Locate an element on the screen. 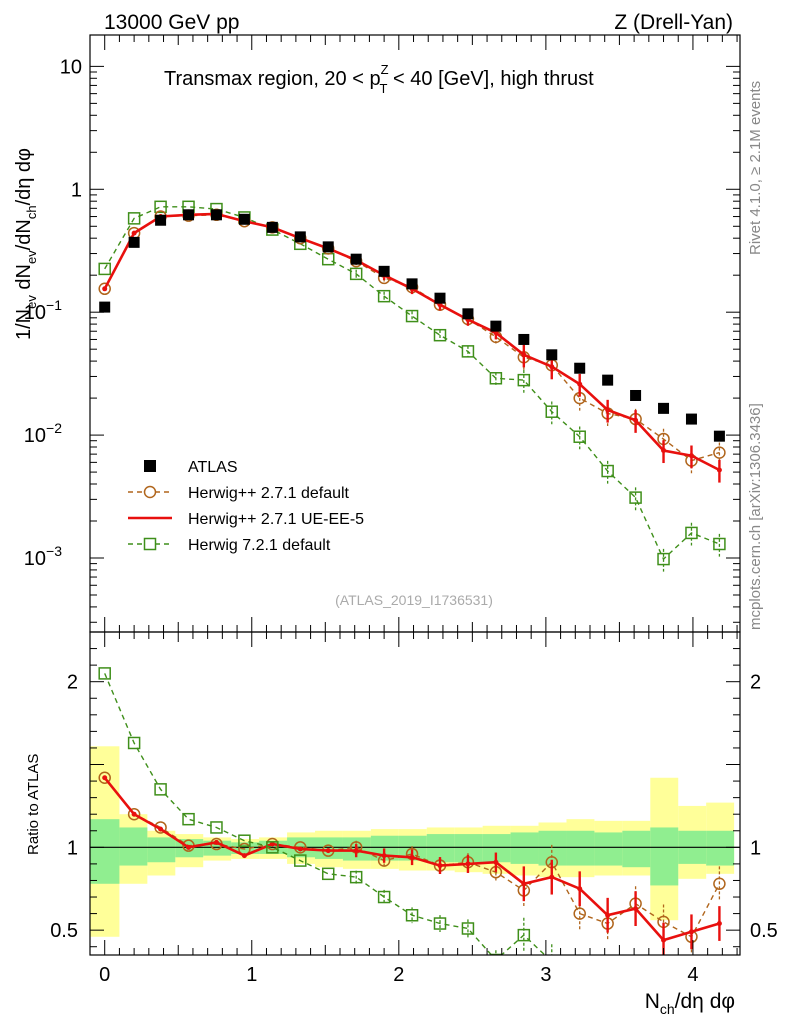 The width and height of the screenshot is (786, 1024). y-tick-label: 10⁻³ is located at coordinates (43, 556).